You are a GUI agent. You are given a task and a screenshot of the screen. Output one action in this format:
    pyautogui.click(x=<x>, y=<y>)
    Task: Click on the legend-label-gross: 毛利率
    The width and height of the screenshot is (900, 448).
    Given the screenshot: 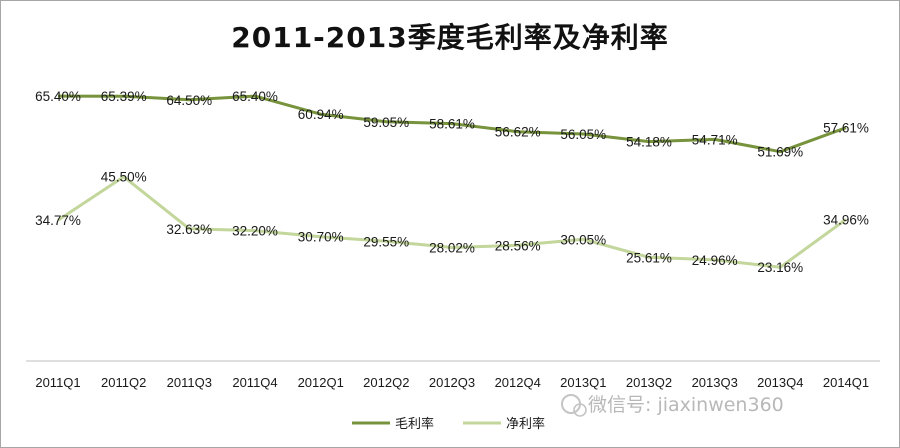 What is the action you would take?
    pyautogui.click(x=414, y=424)
    